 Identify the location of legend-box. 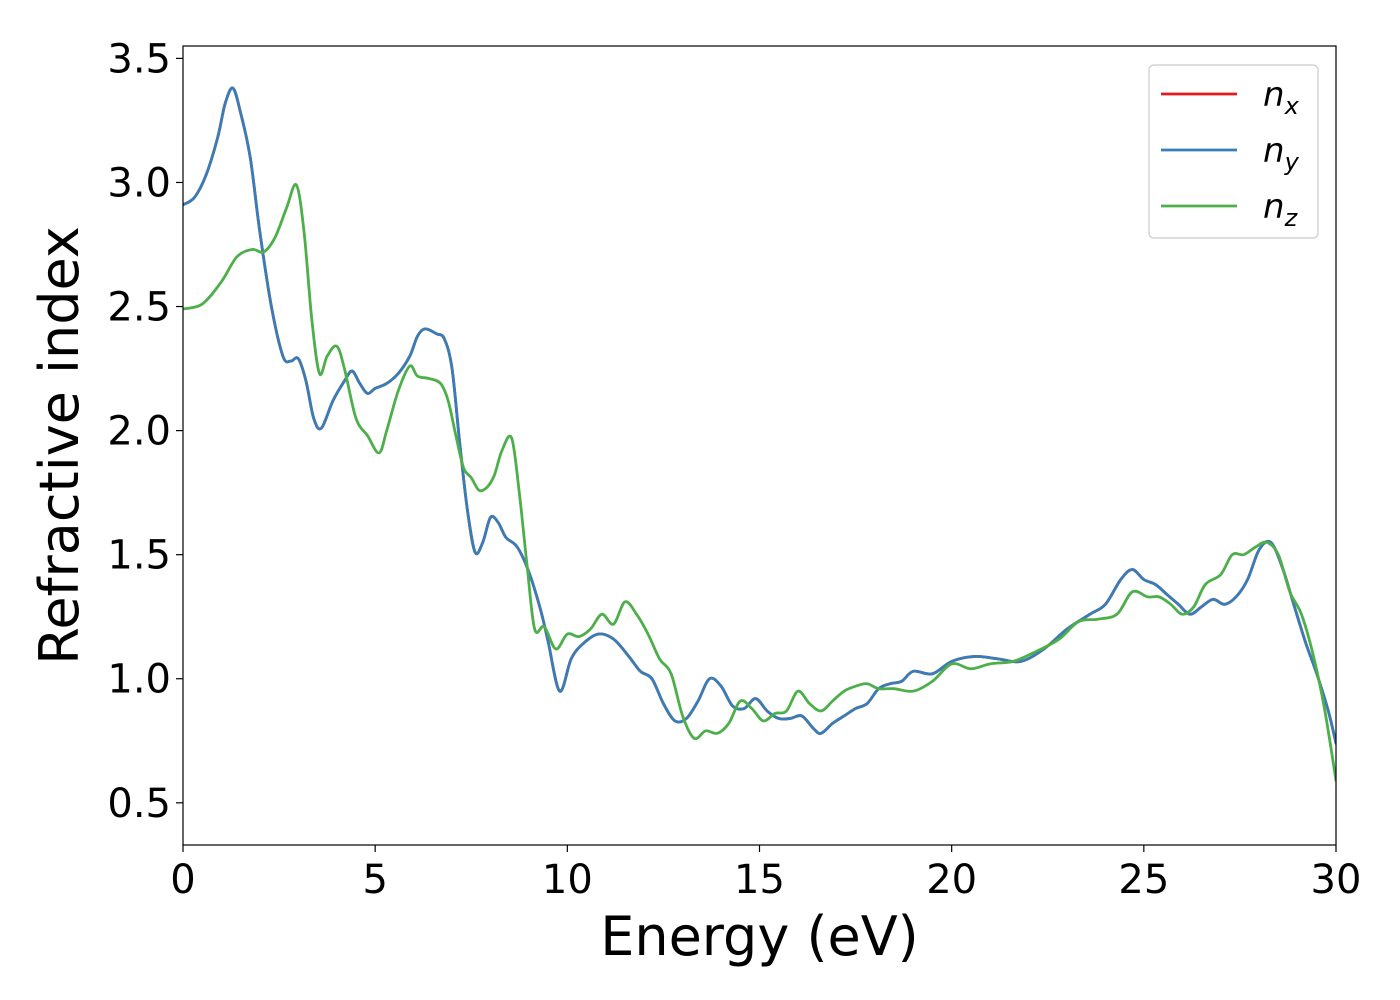
(1233, 151).